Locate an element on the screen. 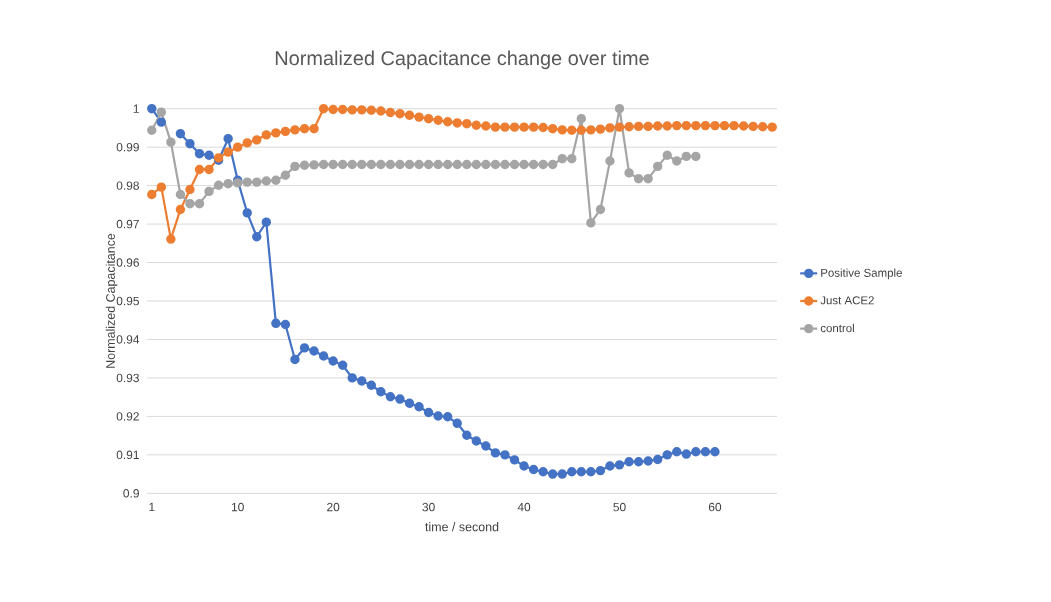 The image size is (1051, 602). legend-label: Just ACE2 is located at coordinates (847, 300).